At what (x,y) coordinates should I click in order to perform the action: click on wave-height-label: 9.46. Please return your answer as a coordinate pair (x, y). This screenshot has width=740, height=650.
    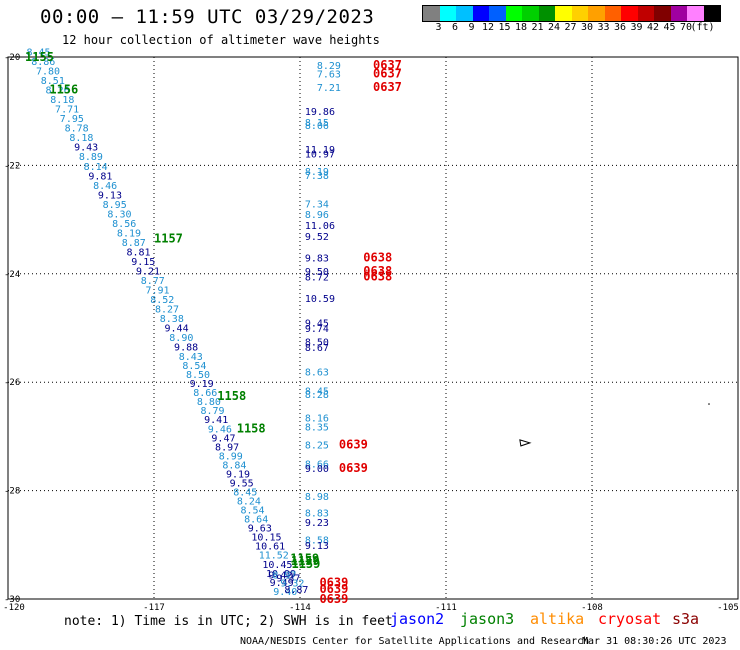
    Looking at the image, I should click on (220, 429).